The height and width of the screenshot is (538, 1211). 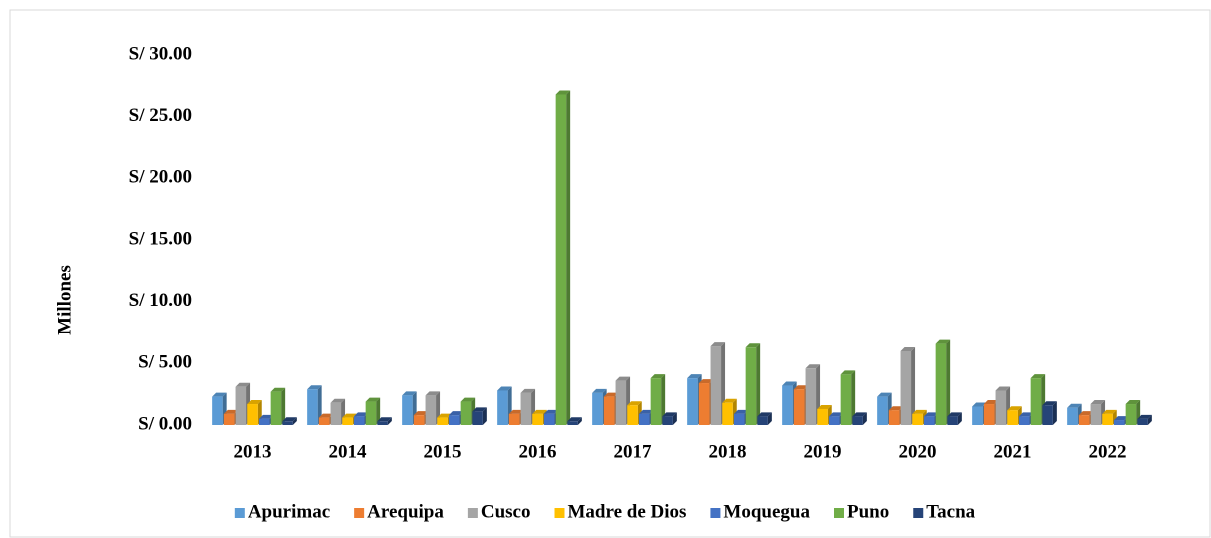 What do you see at coordinates (1108, 451) in the screenshot?
I see `x-tick-label: 2022` at bounding box center [1108, 451].